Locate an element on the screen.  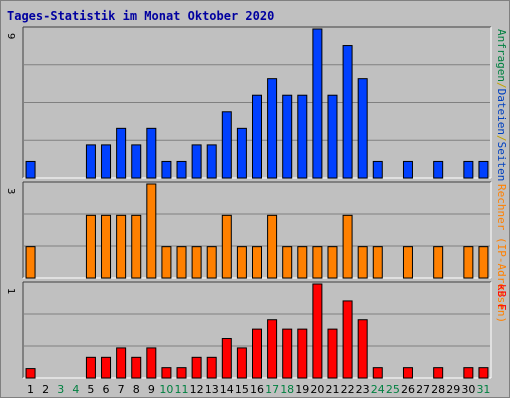
x-tick-label: 17 is located at coordinates (272, 389).